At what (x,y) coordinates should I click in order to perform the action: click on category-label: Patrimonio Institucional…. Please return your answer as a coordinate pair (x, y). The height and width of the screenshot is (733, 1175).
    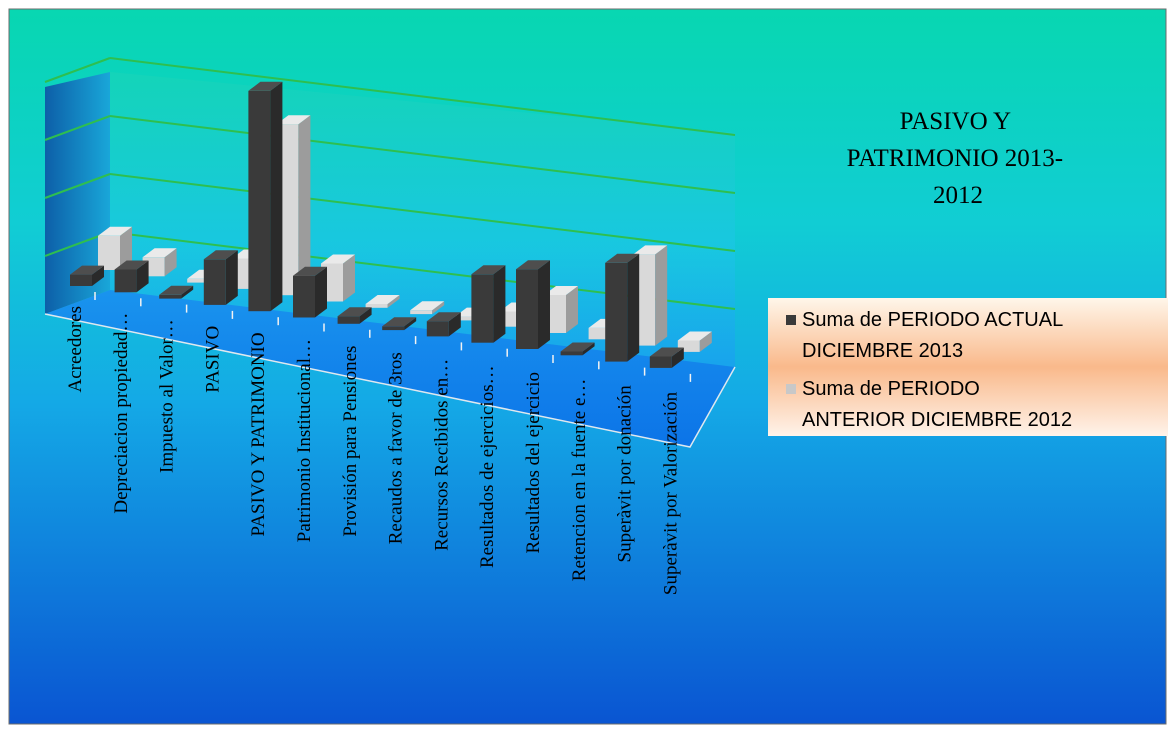
    Looking at the image, I should click on (304, 440).